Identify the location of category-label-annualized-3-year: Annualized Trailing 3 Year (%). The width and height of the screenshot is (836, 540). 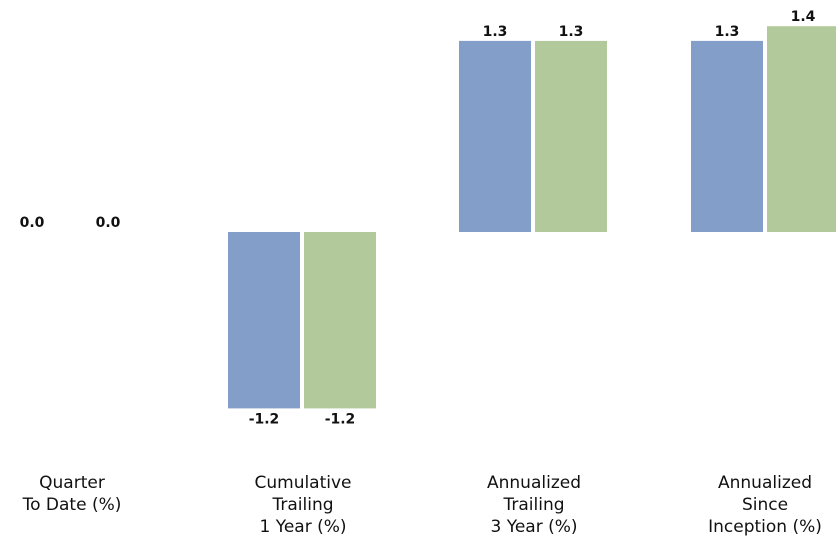
(534, 505).